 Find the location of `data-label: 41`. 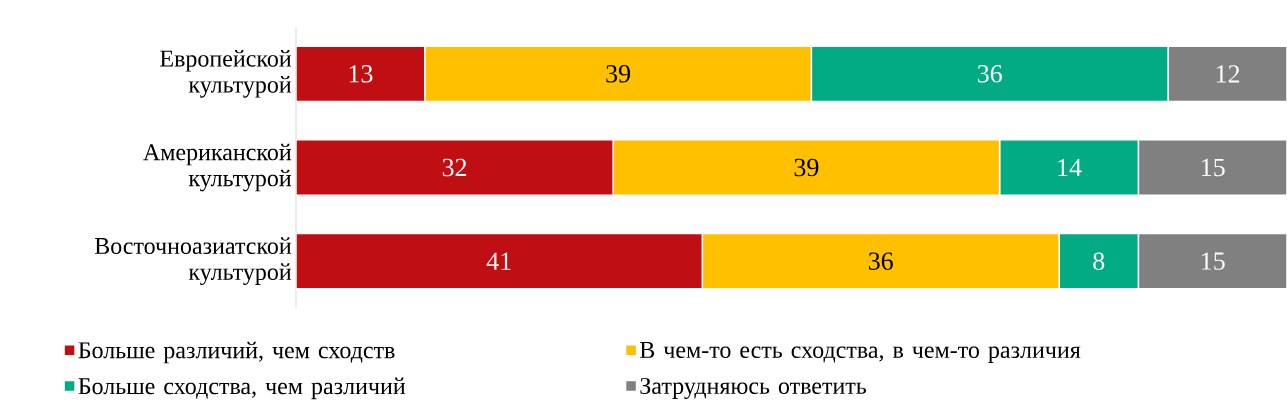

data-label: 41 is located at coordinates (498, 261).